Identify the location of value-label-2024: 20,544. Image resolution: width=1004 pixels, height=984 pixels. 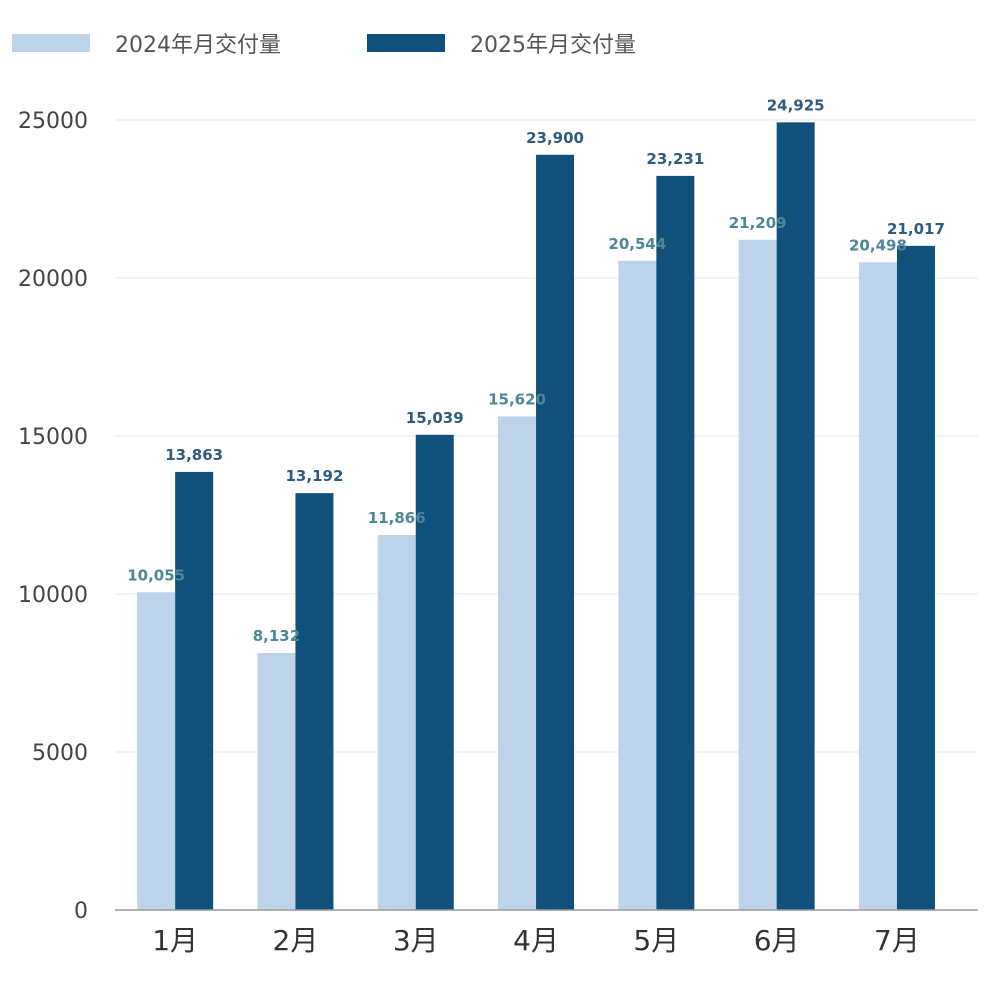
(637, 244).